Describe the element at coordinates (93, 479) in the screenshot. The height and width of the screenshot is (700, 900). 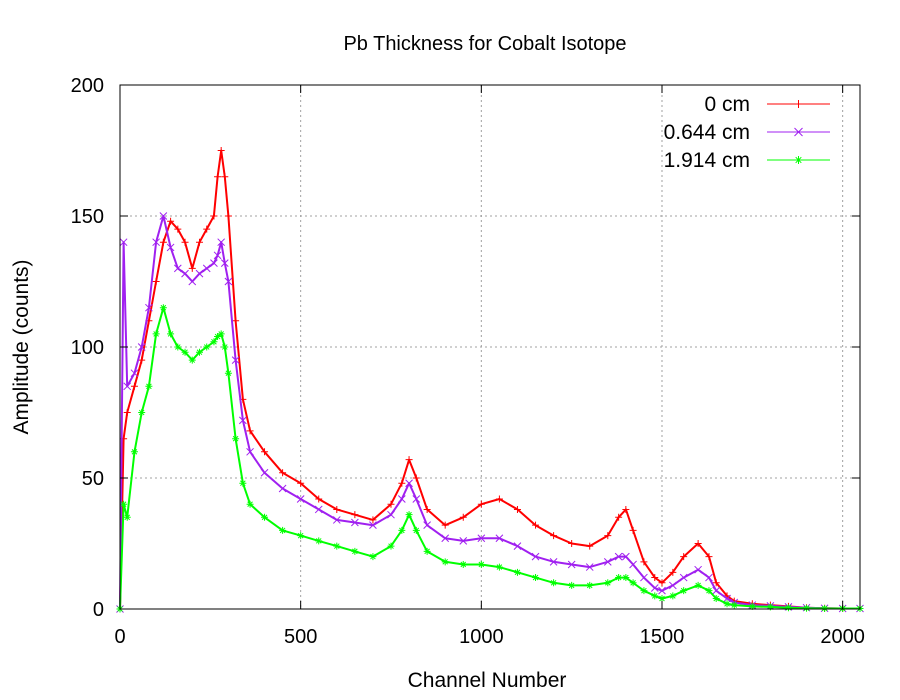
I see `y-tick-label: 50` at that location.